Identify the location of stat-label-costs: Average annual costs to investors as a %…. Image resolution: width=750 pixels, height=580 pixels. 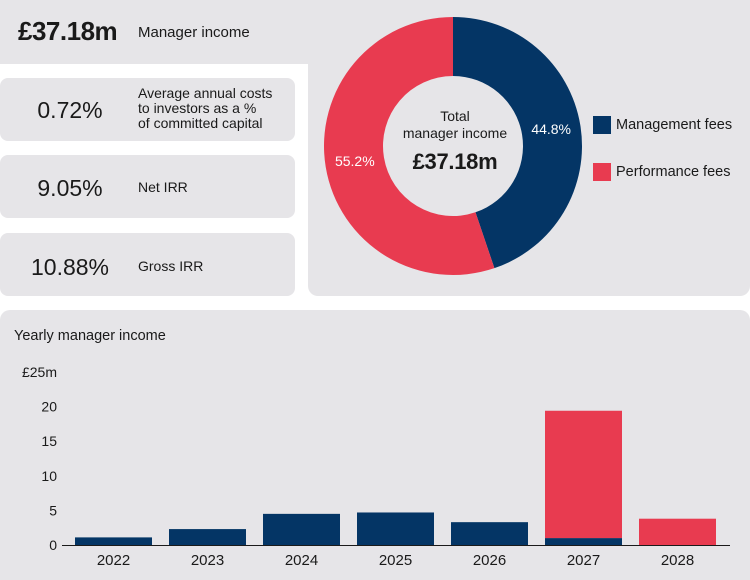
(205, 108).